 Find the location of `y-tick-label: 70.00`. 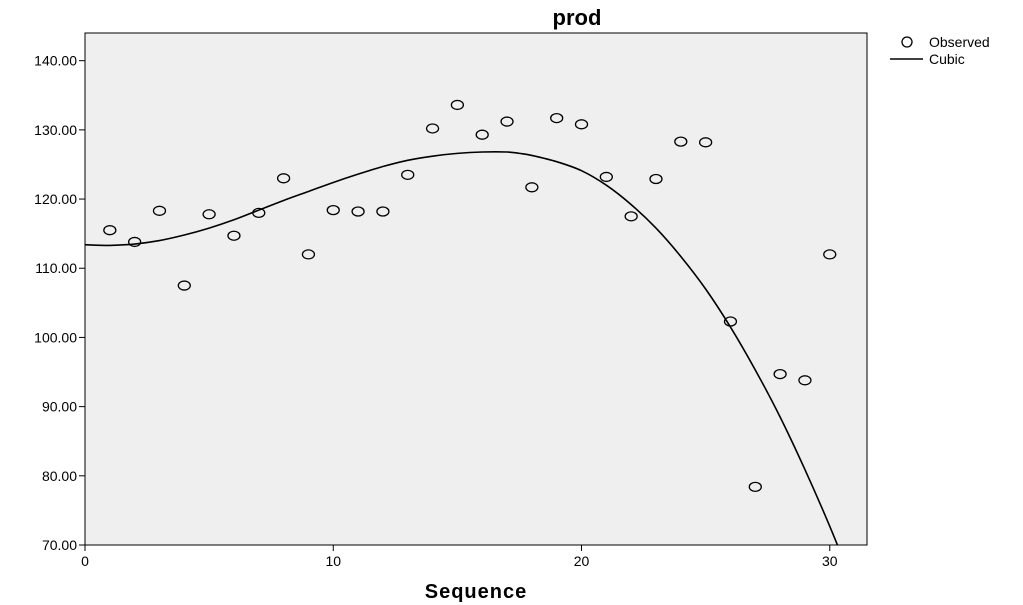

y-tick-label: 70.00 is located at coordinates (59, 545).